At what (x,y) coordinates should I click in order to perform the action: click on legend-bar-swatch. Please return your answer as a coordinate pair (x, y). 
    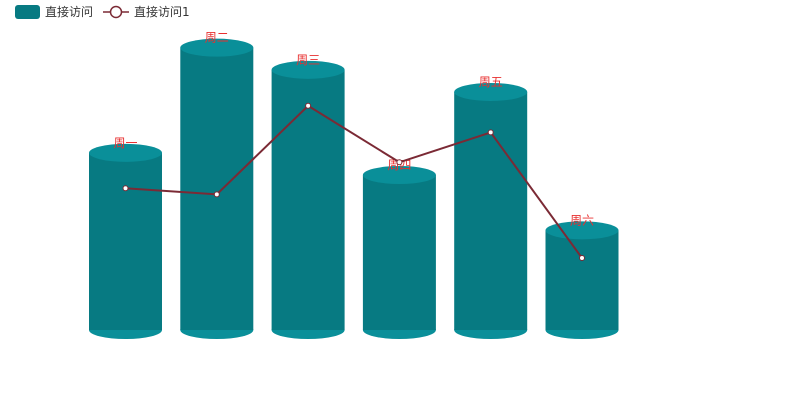
    Looking at the image, I should click on (27, 12).